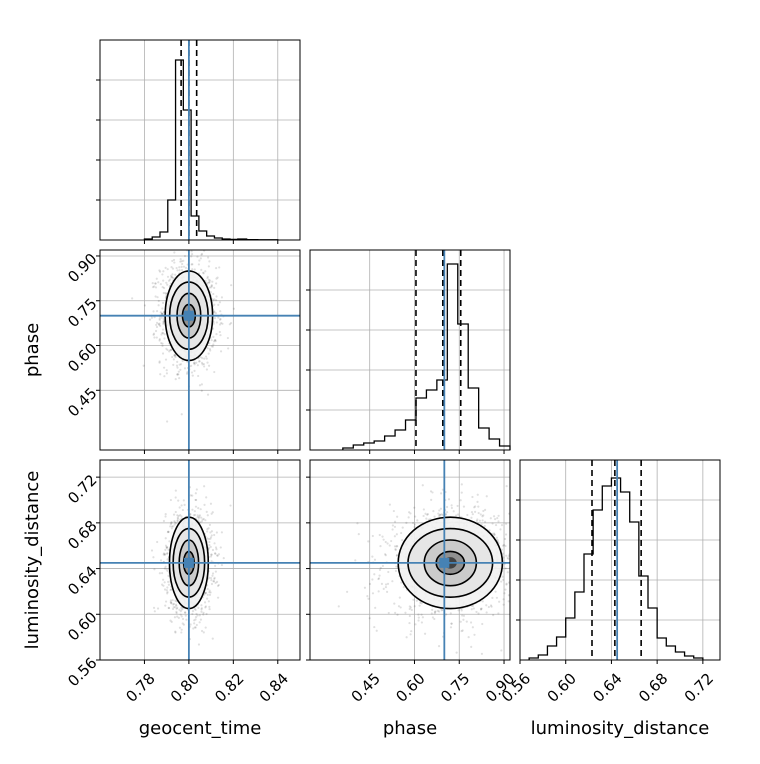 The height and width of the screenshot is (764, 760). What do you see at coordinates (699, 688) in the screenshot?
I see `hist-luminosity-distance-xtick-label: 0.72` at bounding box center [699, 688].